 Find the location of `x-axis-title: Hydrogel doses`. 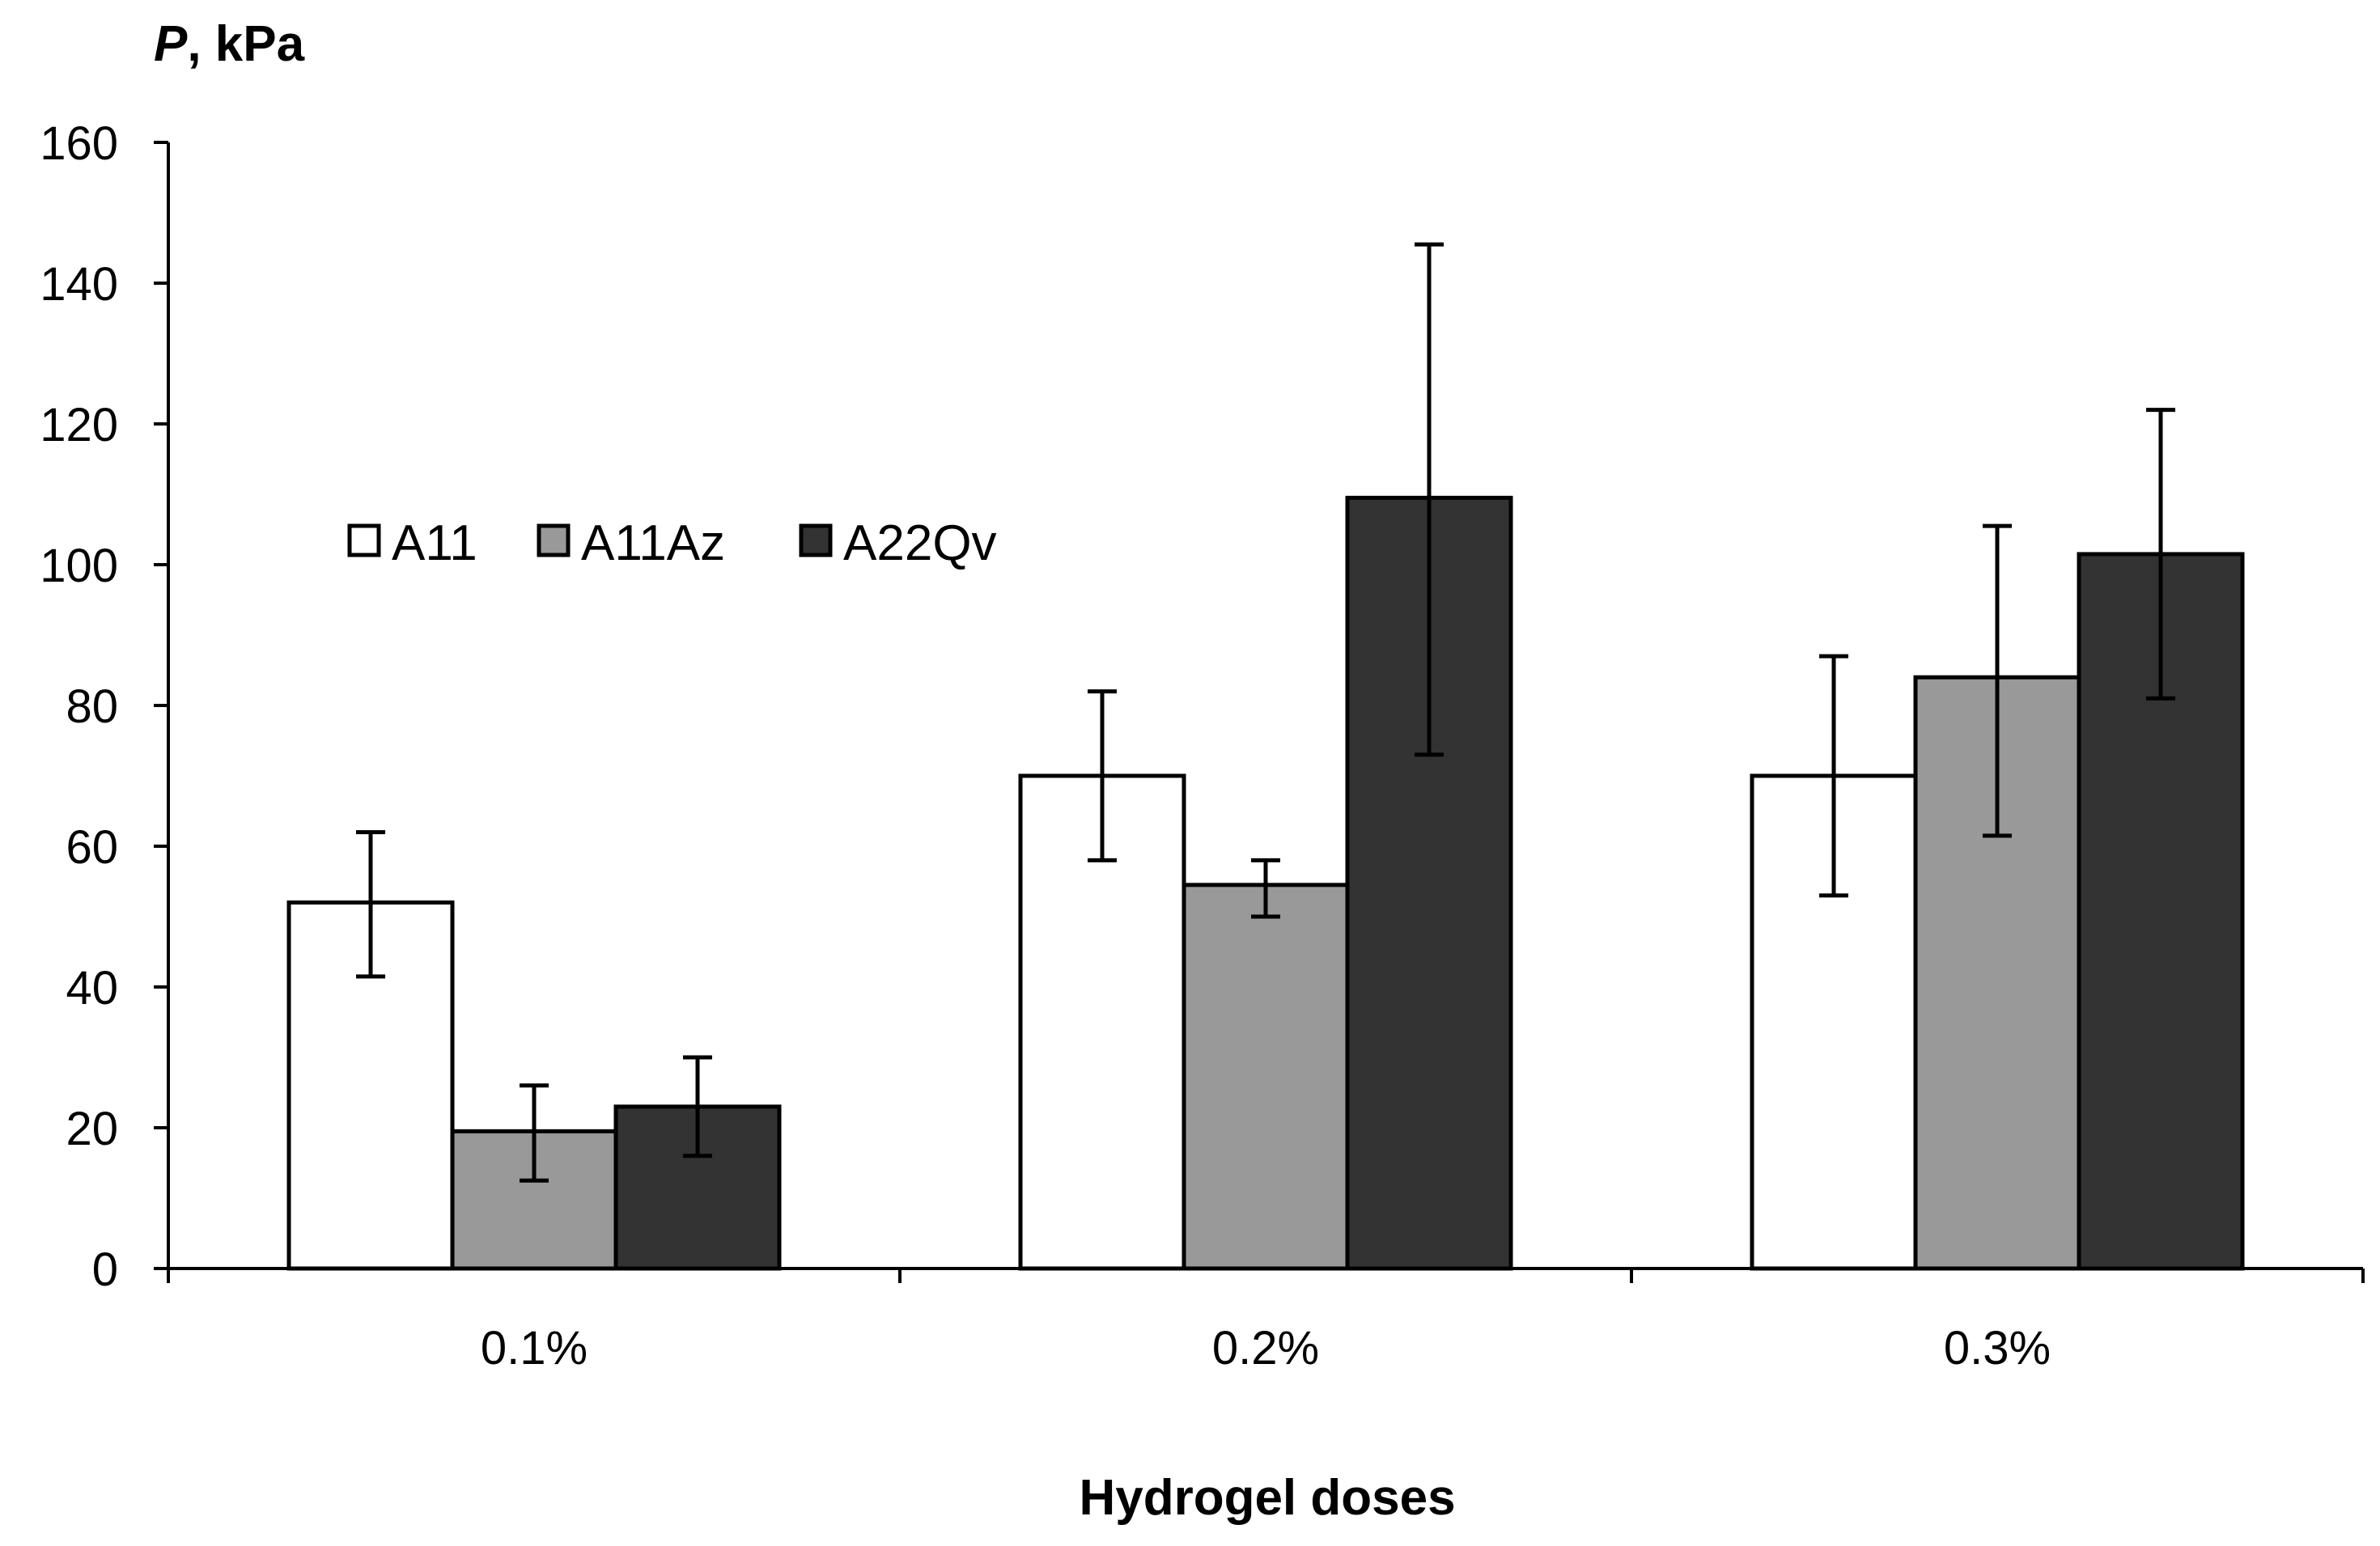

x-axis-title: Hydrogel doses is located at coordinates (1267, 1498).